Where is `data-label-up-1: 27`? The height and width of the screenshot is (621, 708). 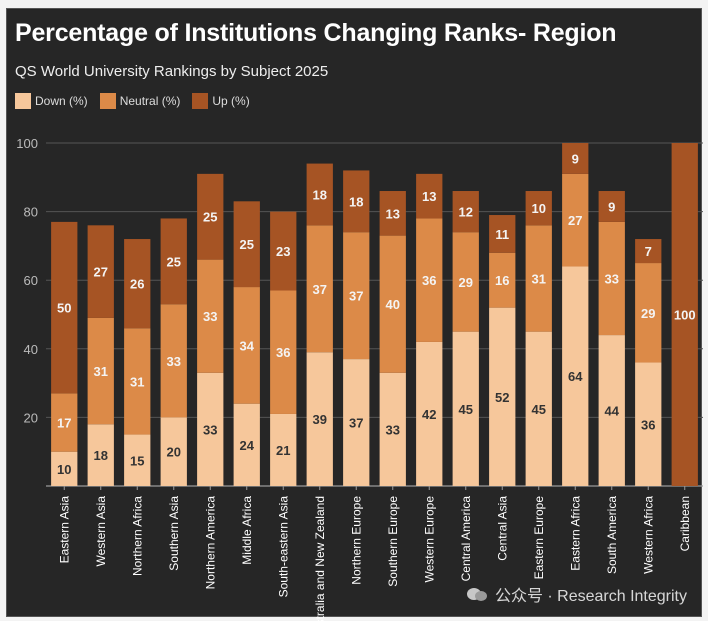
data-label-up-1: 27 is located at coordinates (101, 272).